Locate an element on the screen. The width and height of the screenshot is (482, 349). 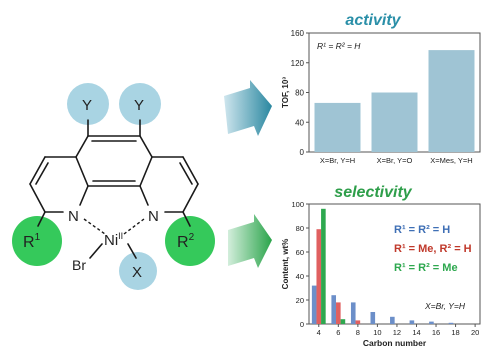
y-left-label: Y is located at coordinates (87, 105).